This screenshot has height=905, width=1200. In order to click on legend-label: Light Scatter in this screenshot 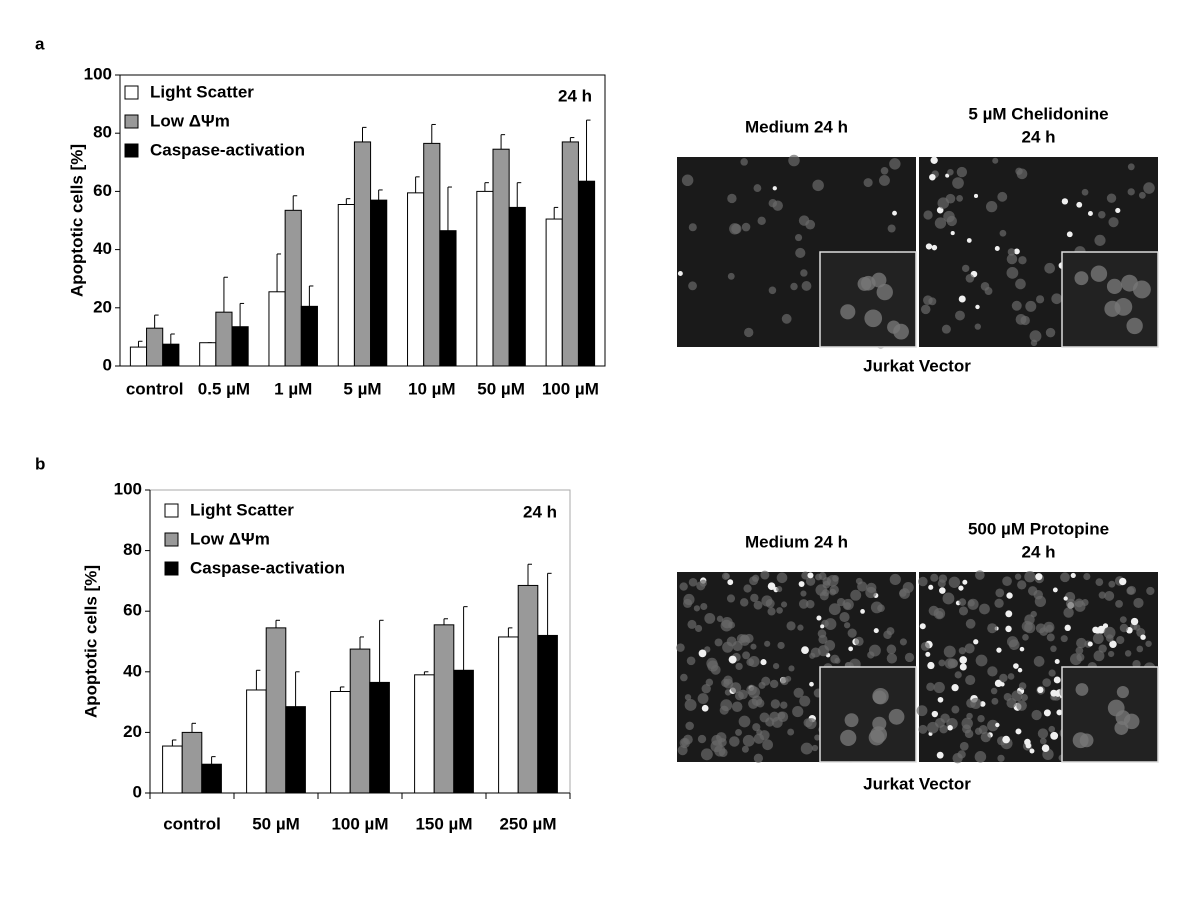, I will do `click(202, 91)`.